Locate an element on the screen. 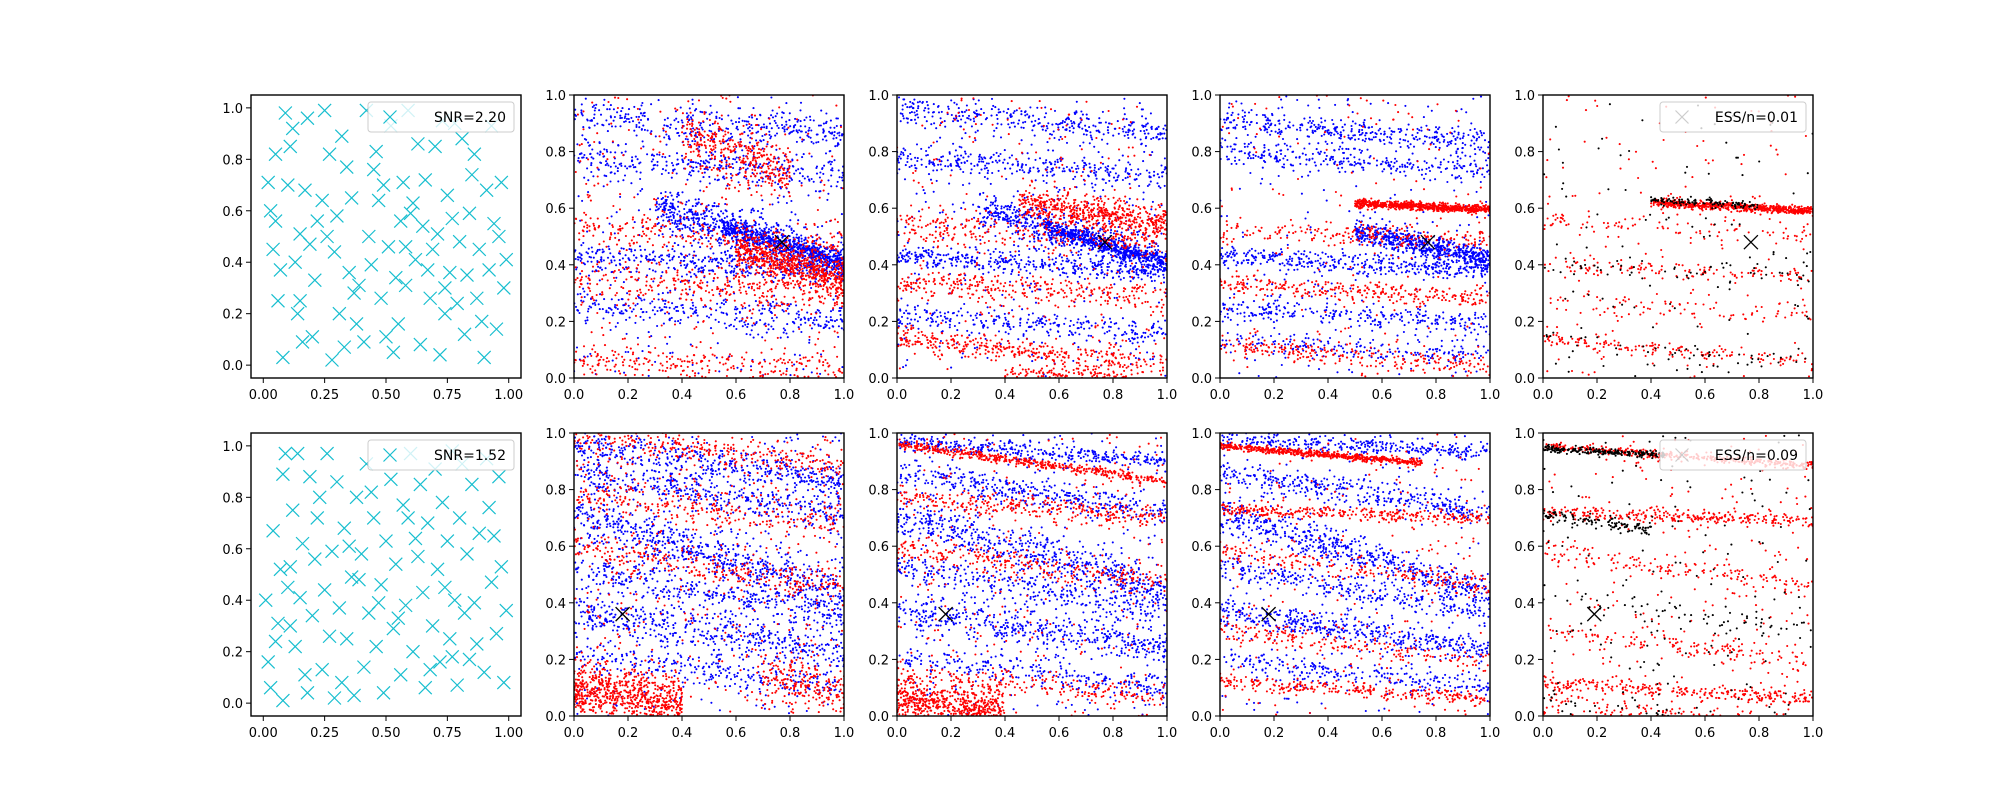 The image size is (2000, 800). series-SNR=2.20 is located at coordinates (387, 235).